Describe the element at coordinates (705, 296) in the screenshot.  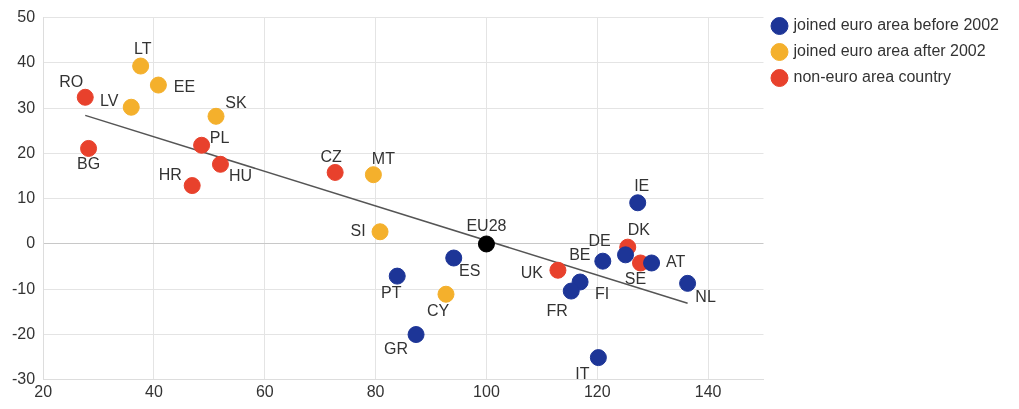
I see `annotation: NL` at that location.